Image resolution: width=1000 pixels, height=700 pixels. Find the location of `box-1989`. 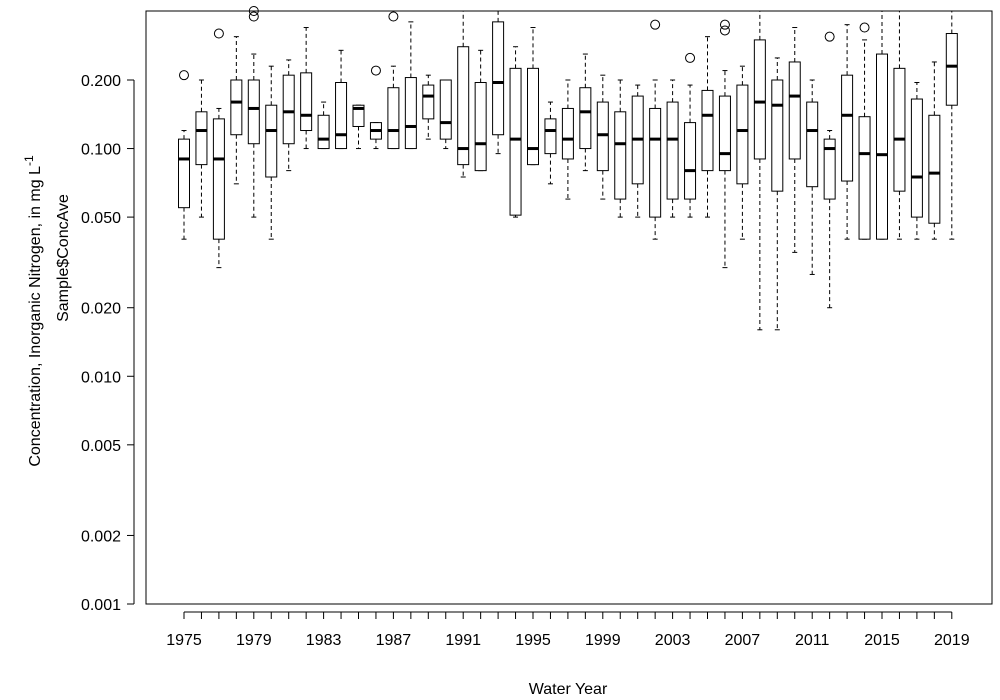

box-1989 is located at coordinates (428, 107).